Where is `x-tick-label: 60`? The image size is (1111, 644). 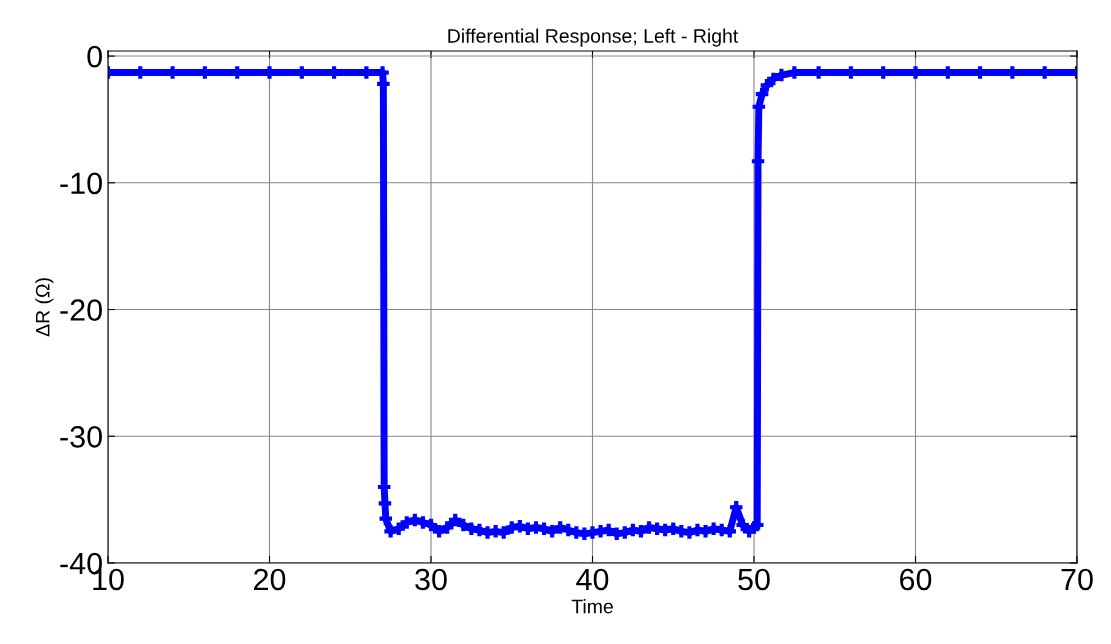 x-tick-label: 60 is located at coordinates (916, 579).